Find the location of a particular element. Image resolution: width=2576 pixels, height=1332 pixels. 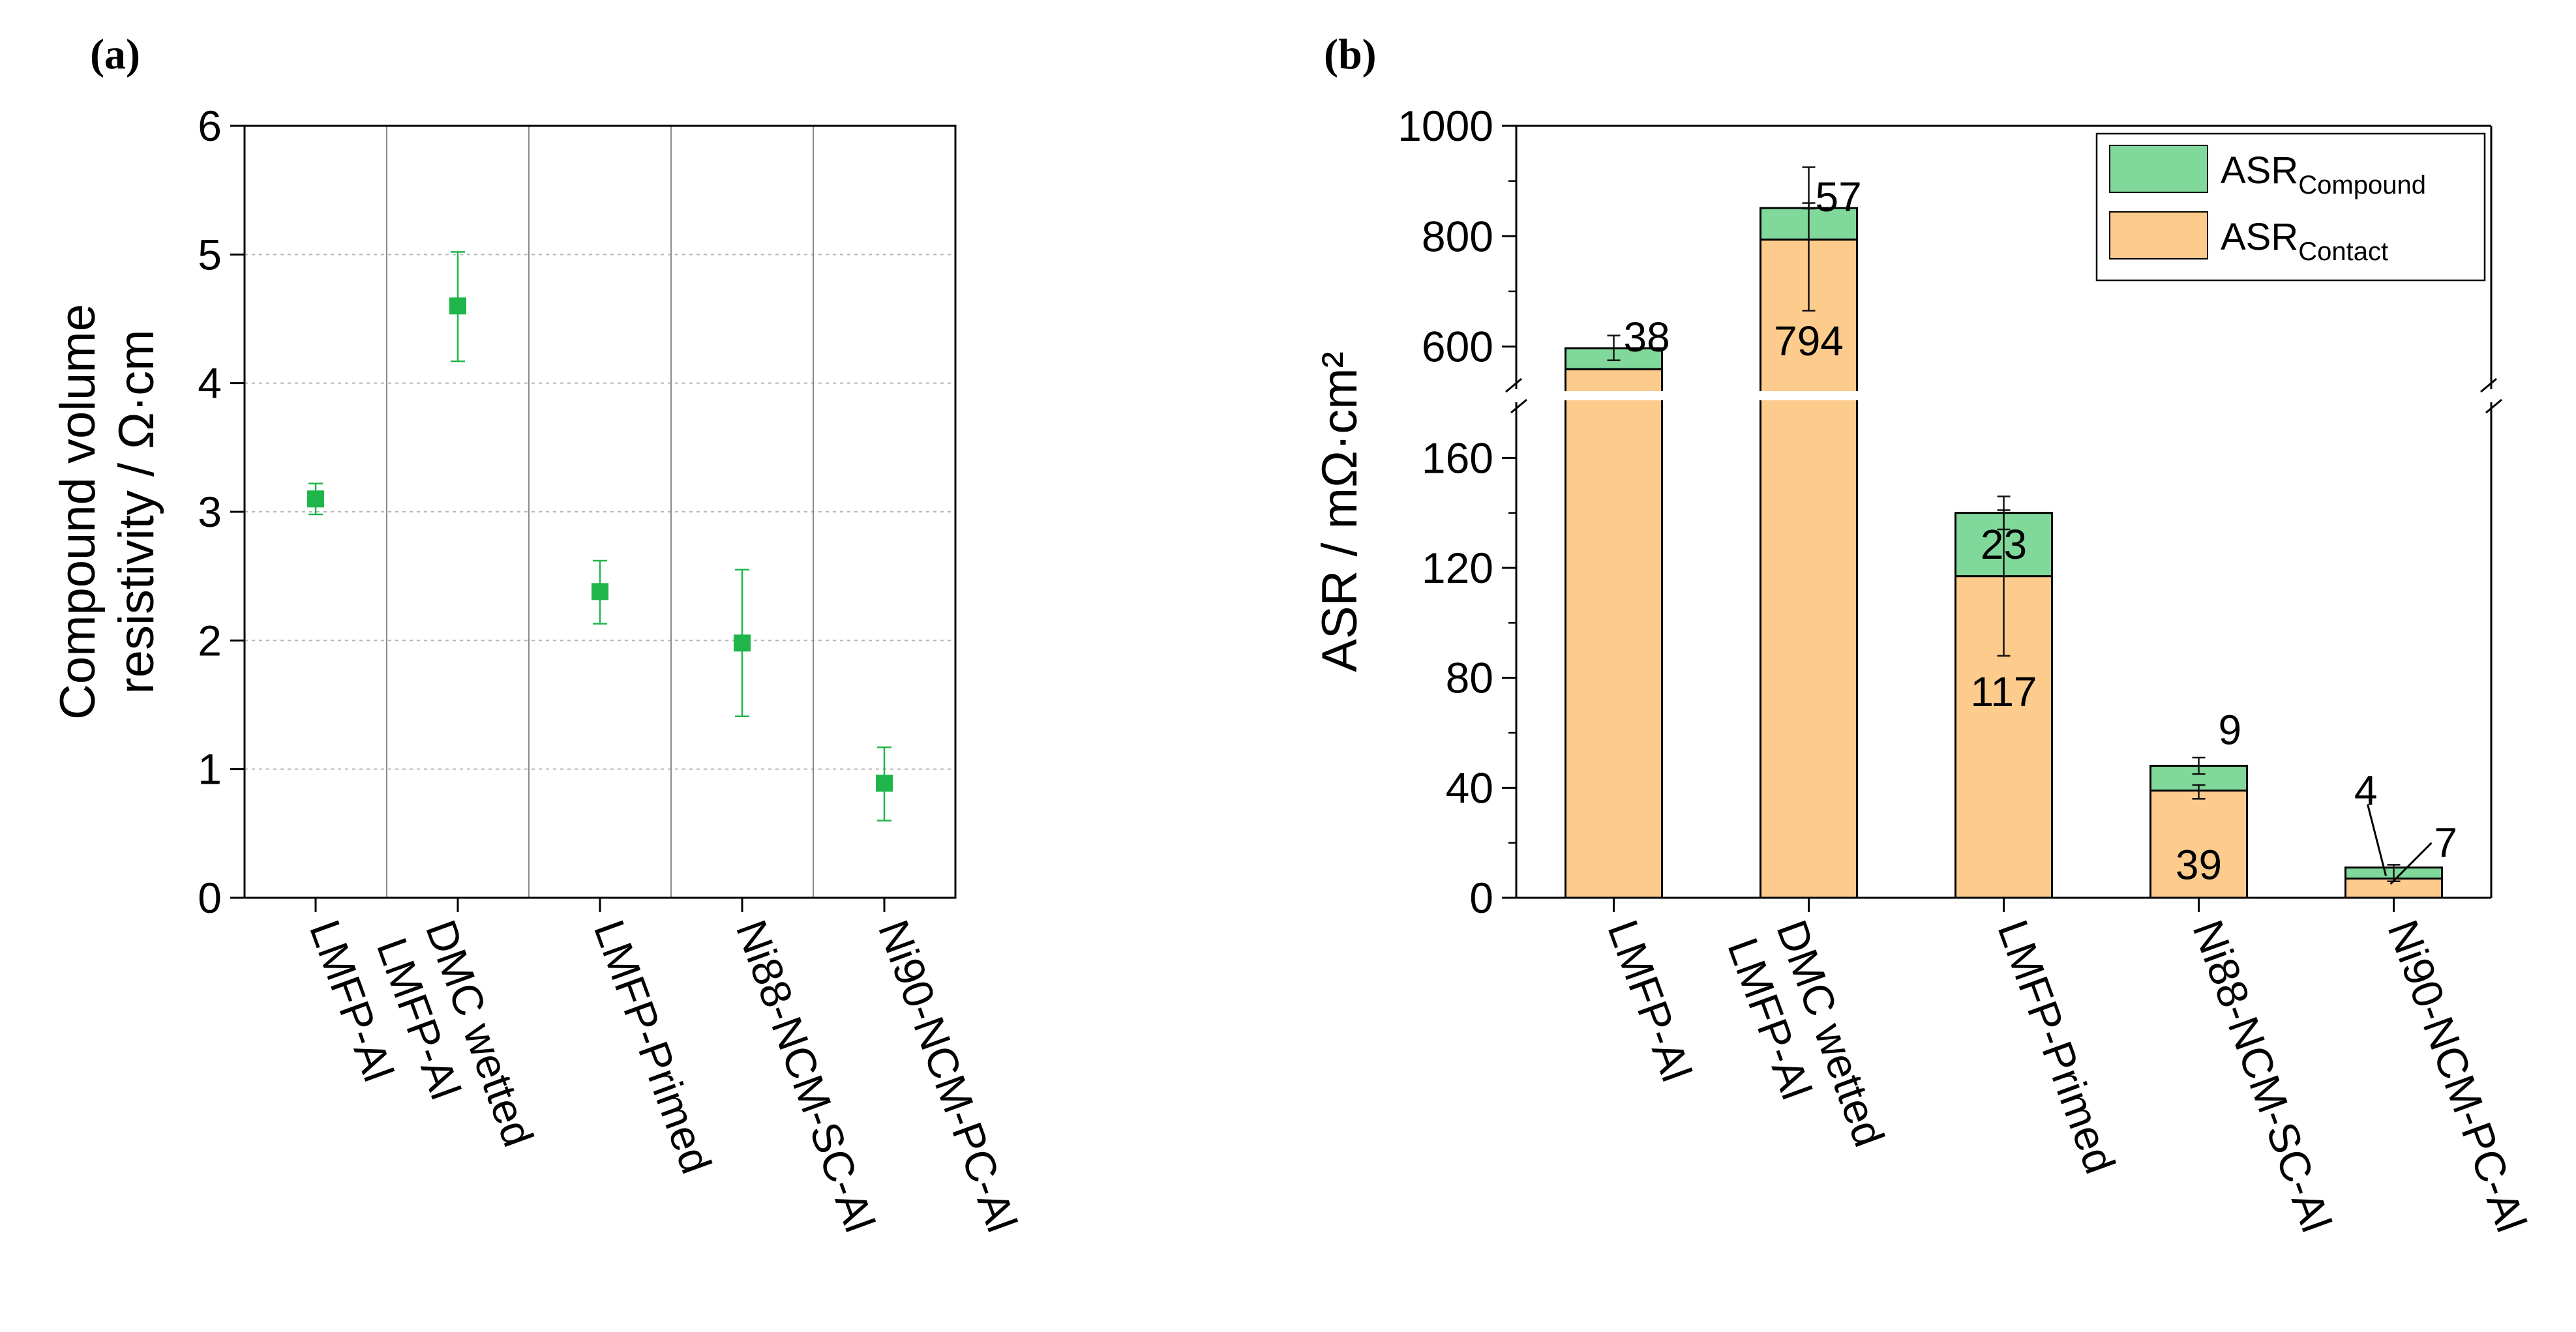

panel-a-y-title-line1: Compound volume is located at coordinates (78, 512).